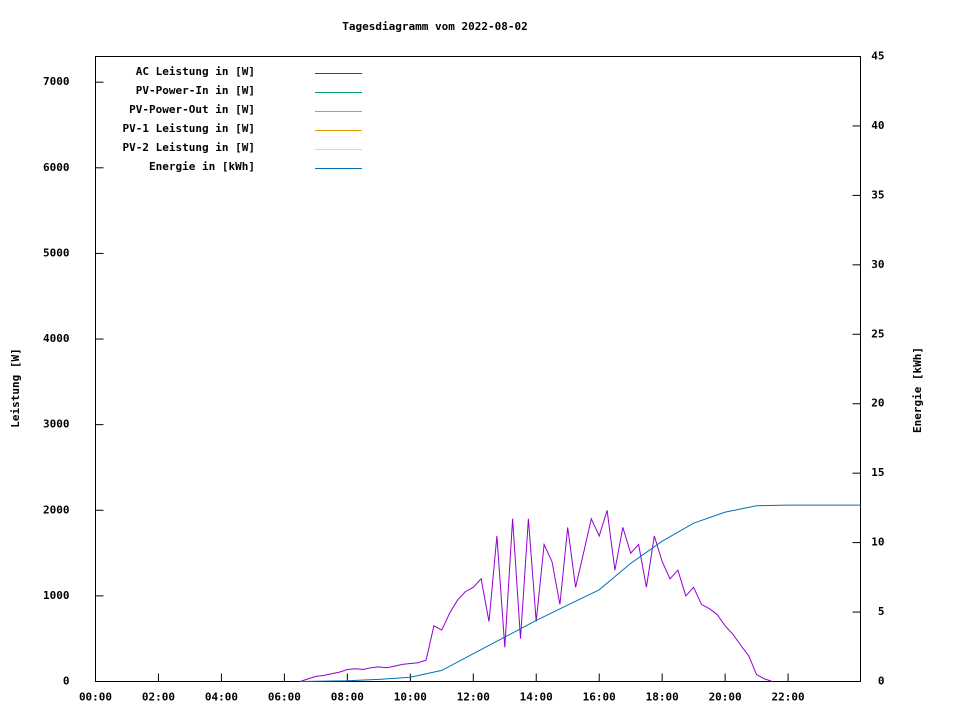  I want to click on y2-tick-label: 20, so click(877, 403).